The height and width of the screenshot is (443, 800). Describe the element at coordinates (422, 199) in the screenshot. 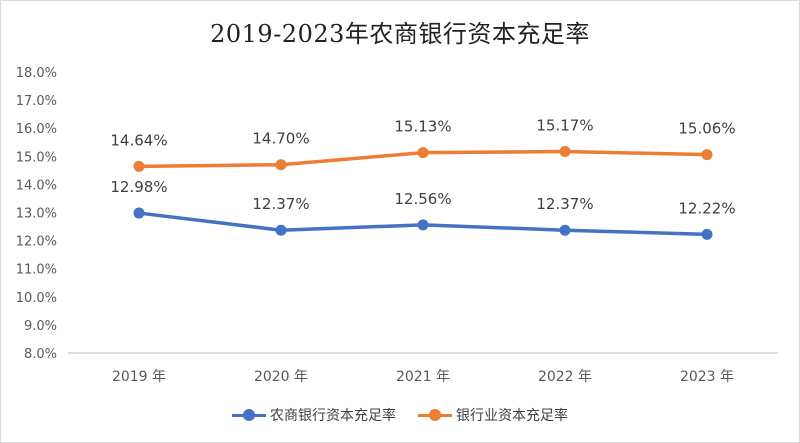

I see `data-label: 12.56%` at that location.